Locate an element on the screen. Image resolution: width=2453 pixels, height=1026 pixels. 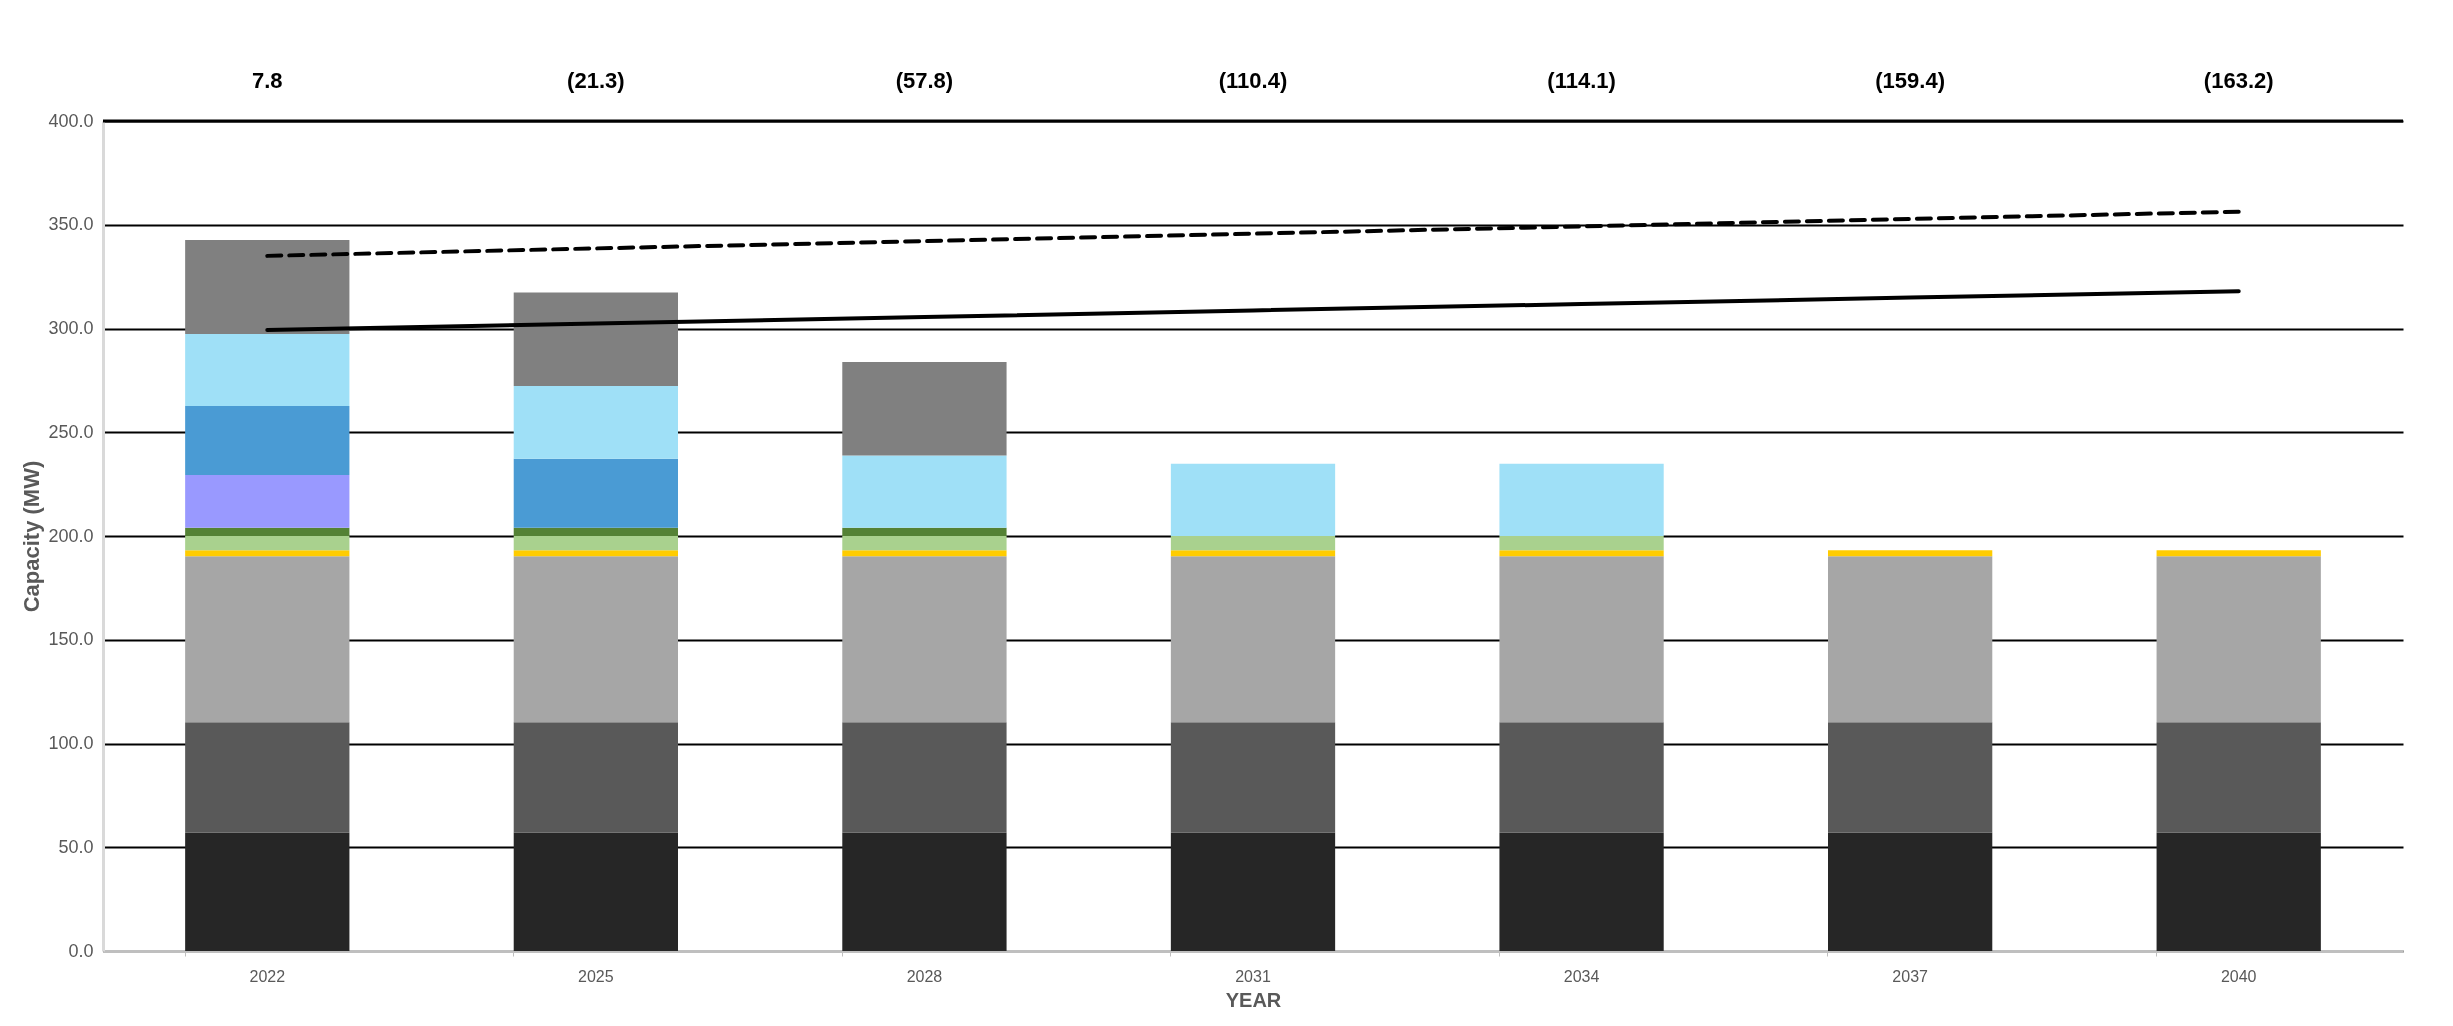
y-tick-label: 100.0 is located at coordinates (71, 743).